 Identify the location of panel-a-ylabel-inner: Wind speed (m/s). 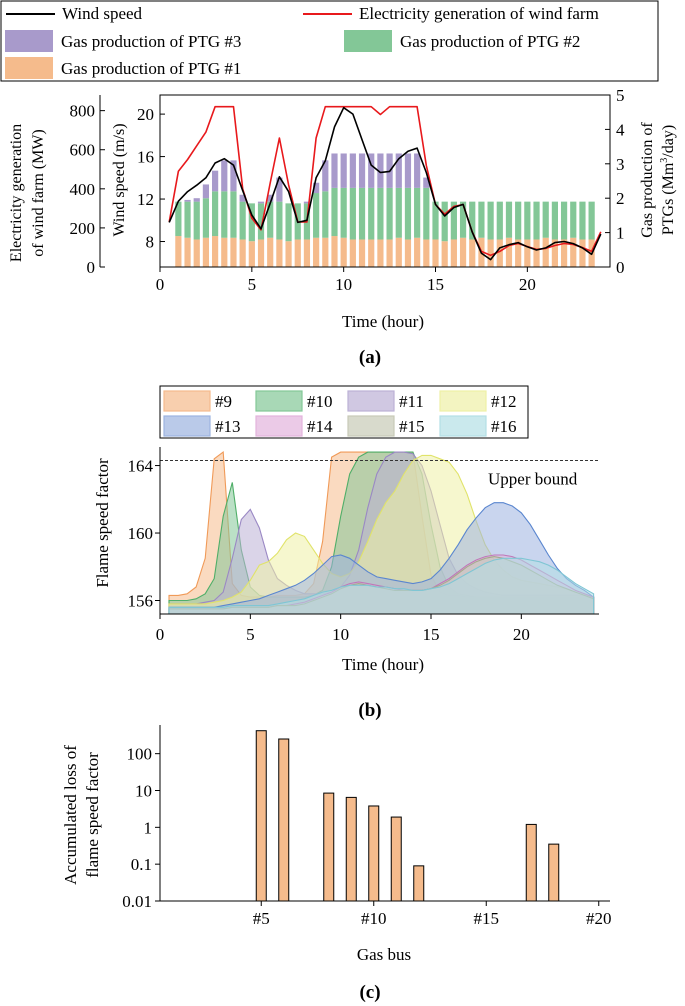
(119, 179).